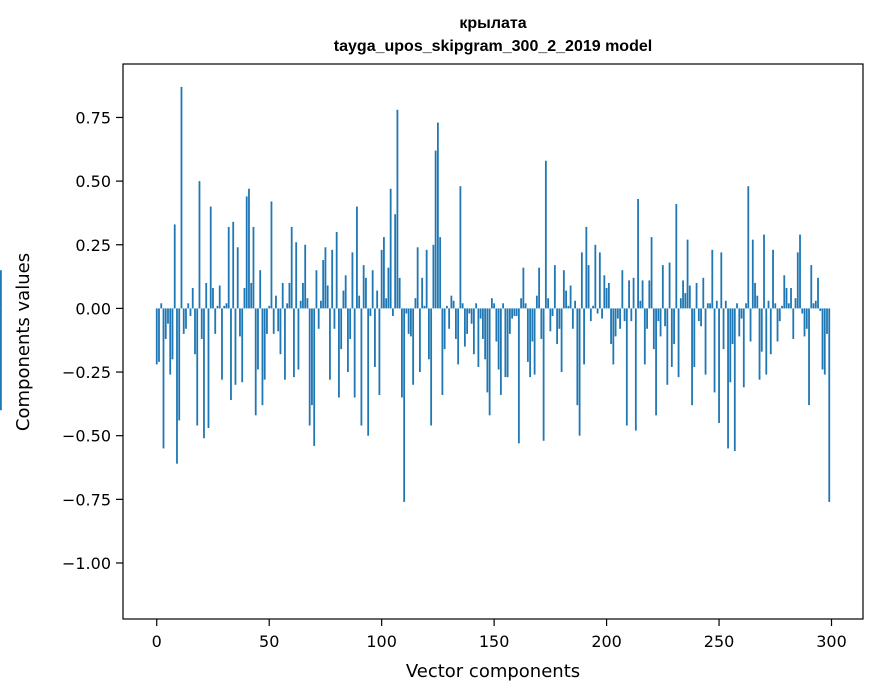  I want to click on y-tick-label: −0.50, so click(86, 436).